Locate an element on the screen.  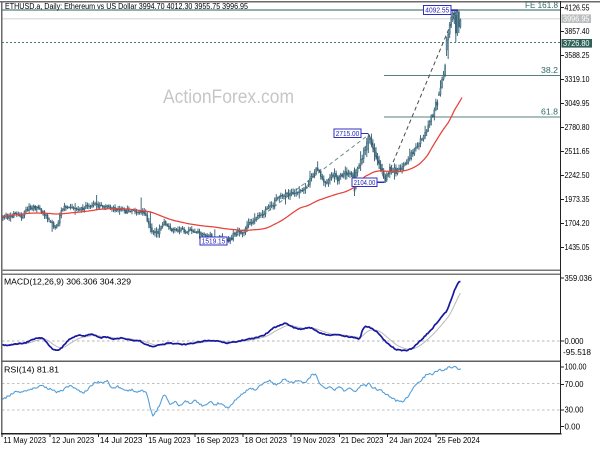
svg-text: 2715.00 is located at coordinates (348, 133).